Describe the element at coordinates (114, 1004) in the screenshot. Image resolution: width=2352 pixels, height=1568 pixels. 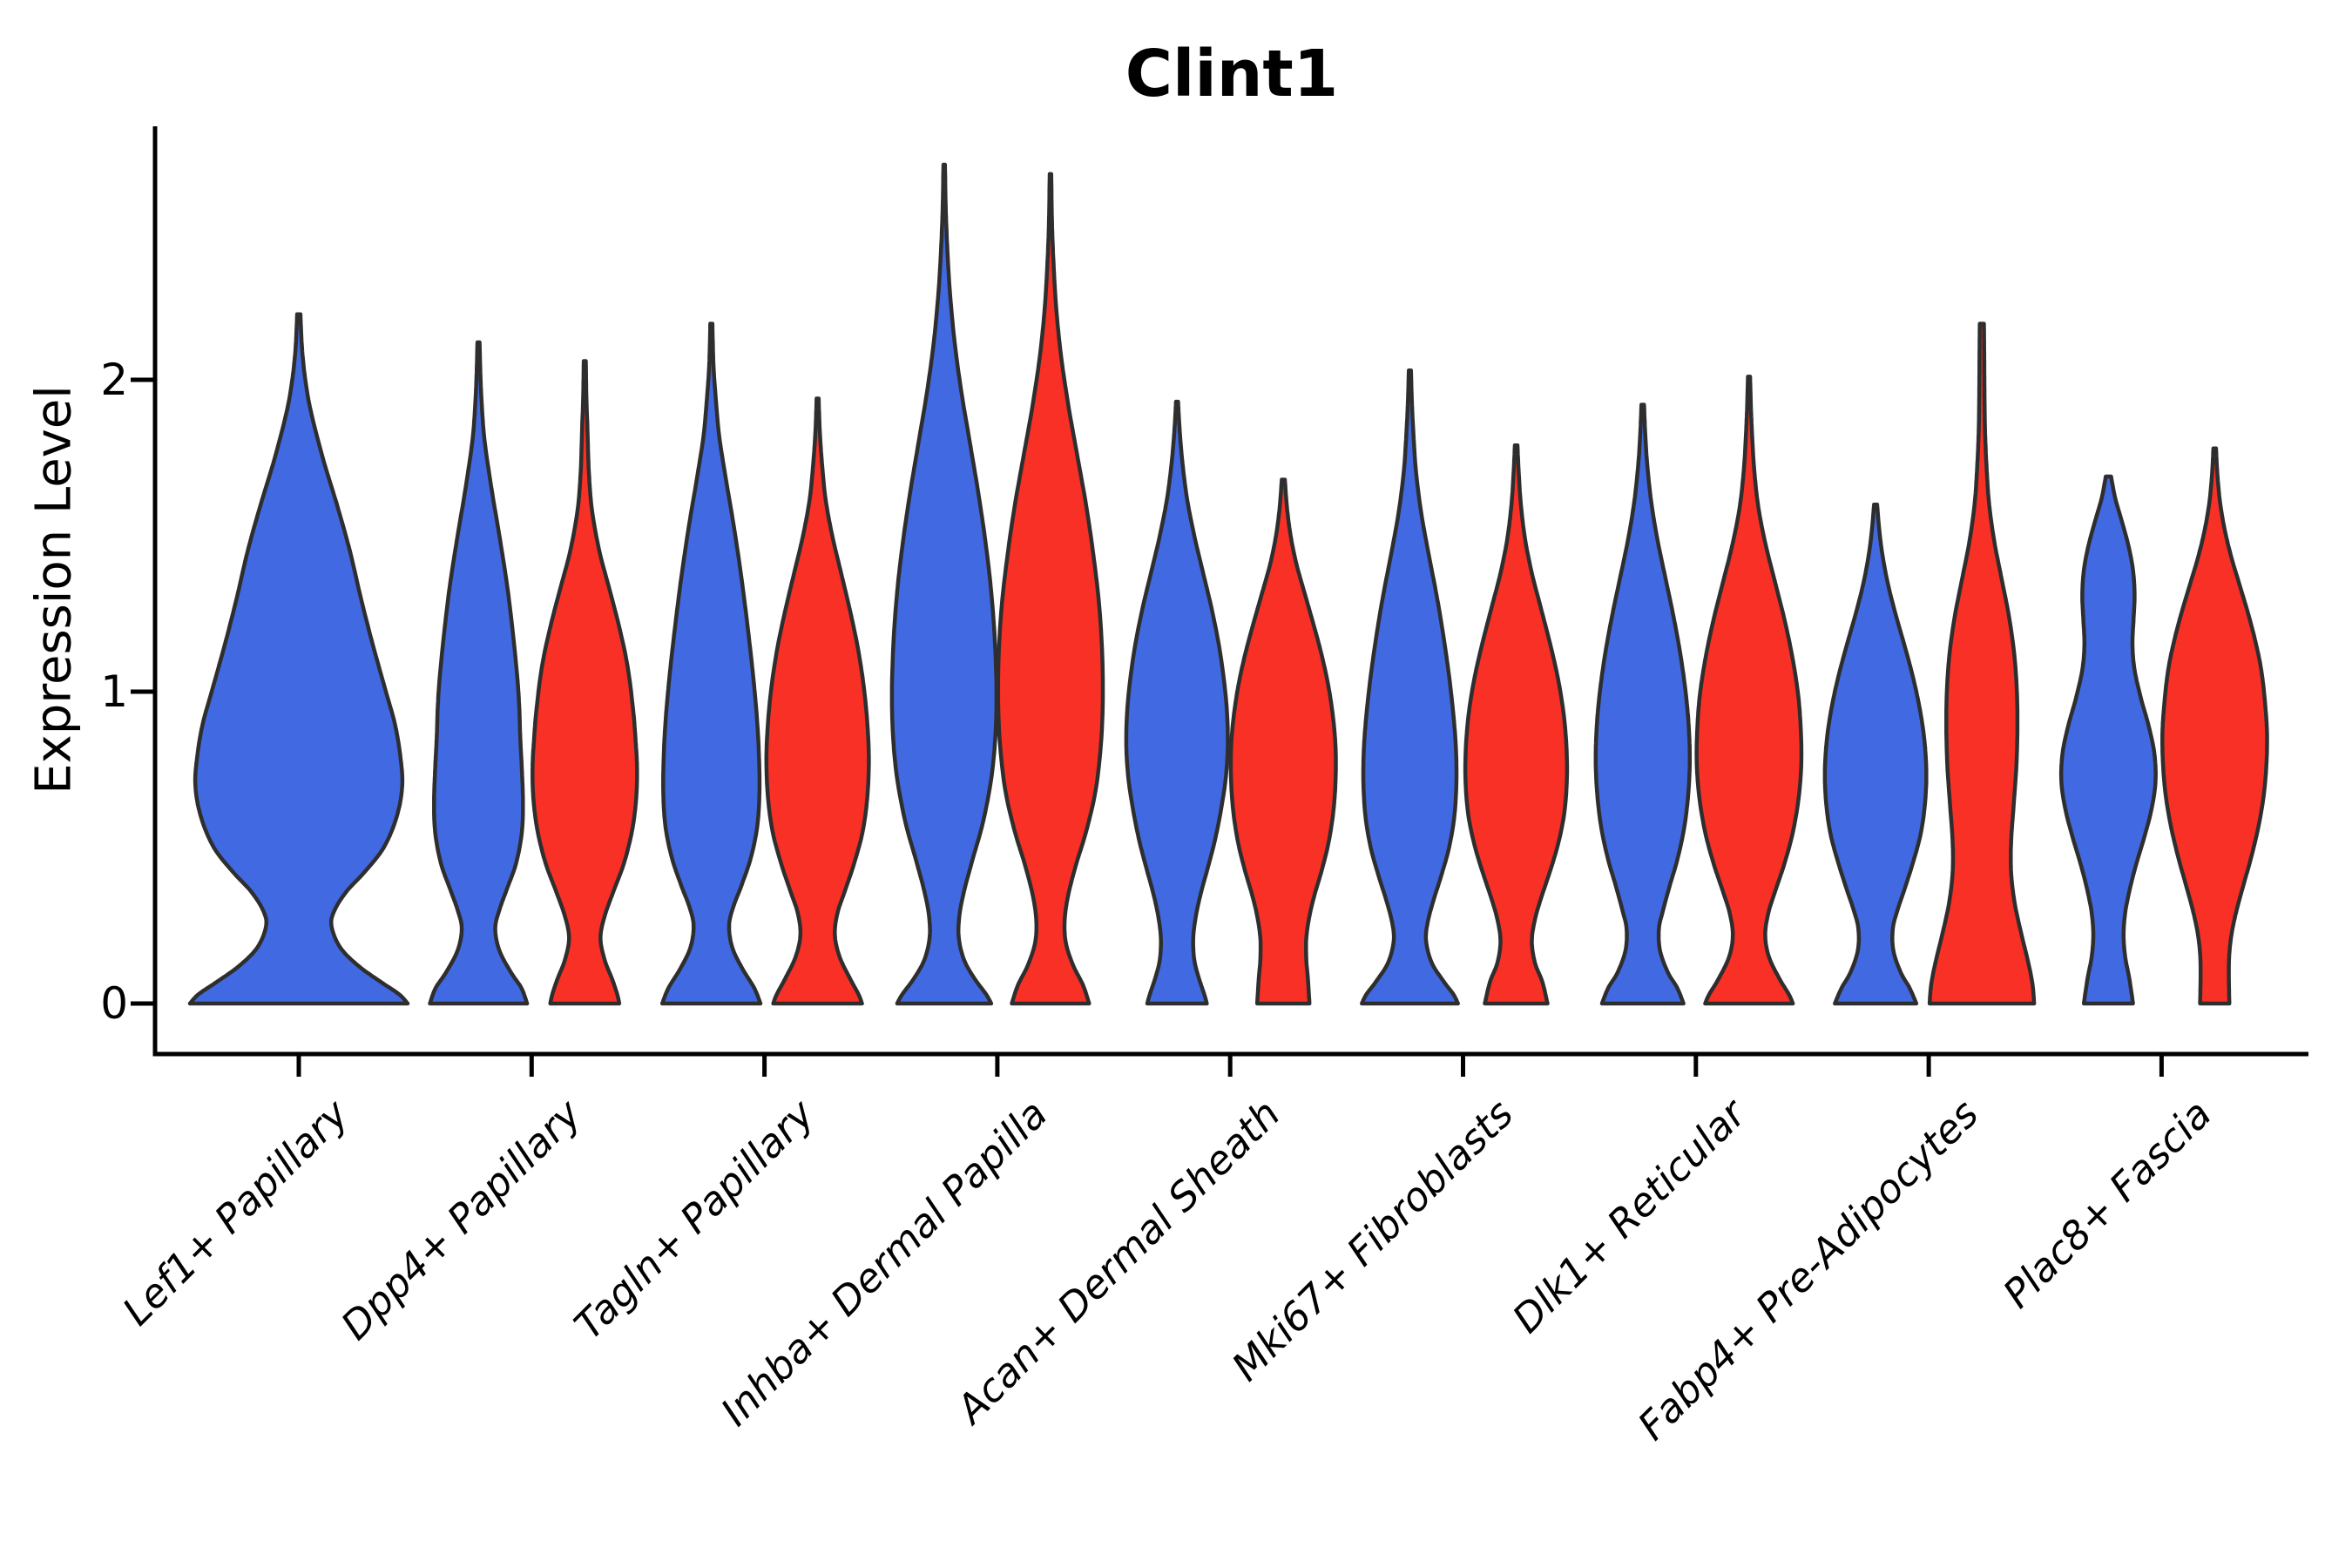
I see `y-tick-label: 0` at that location.